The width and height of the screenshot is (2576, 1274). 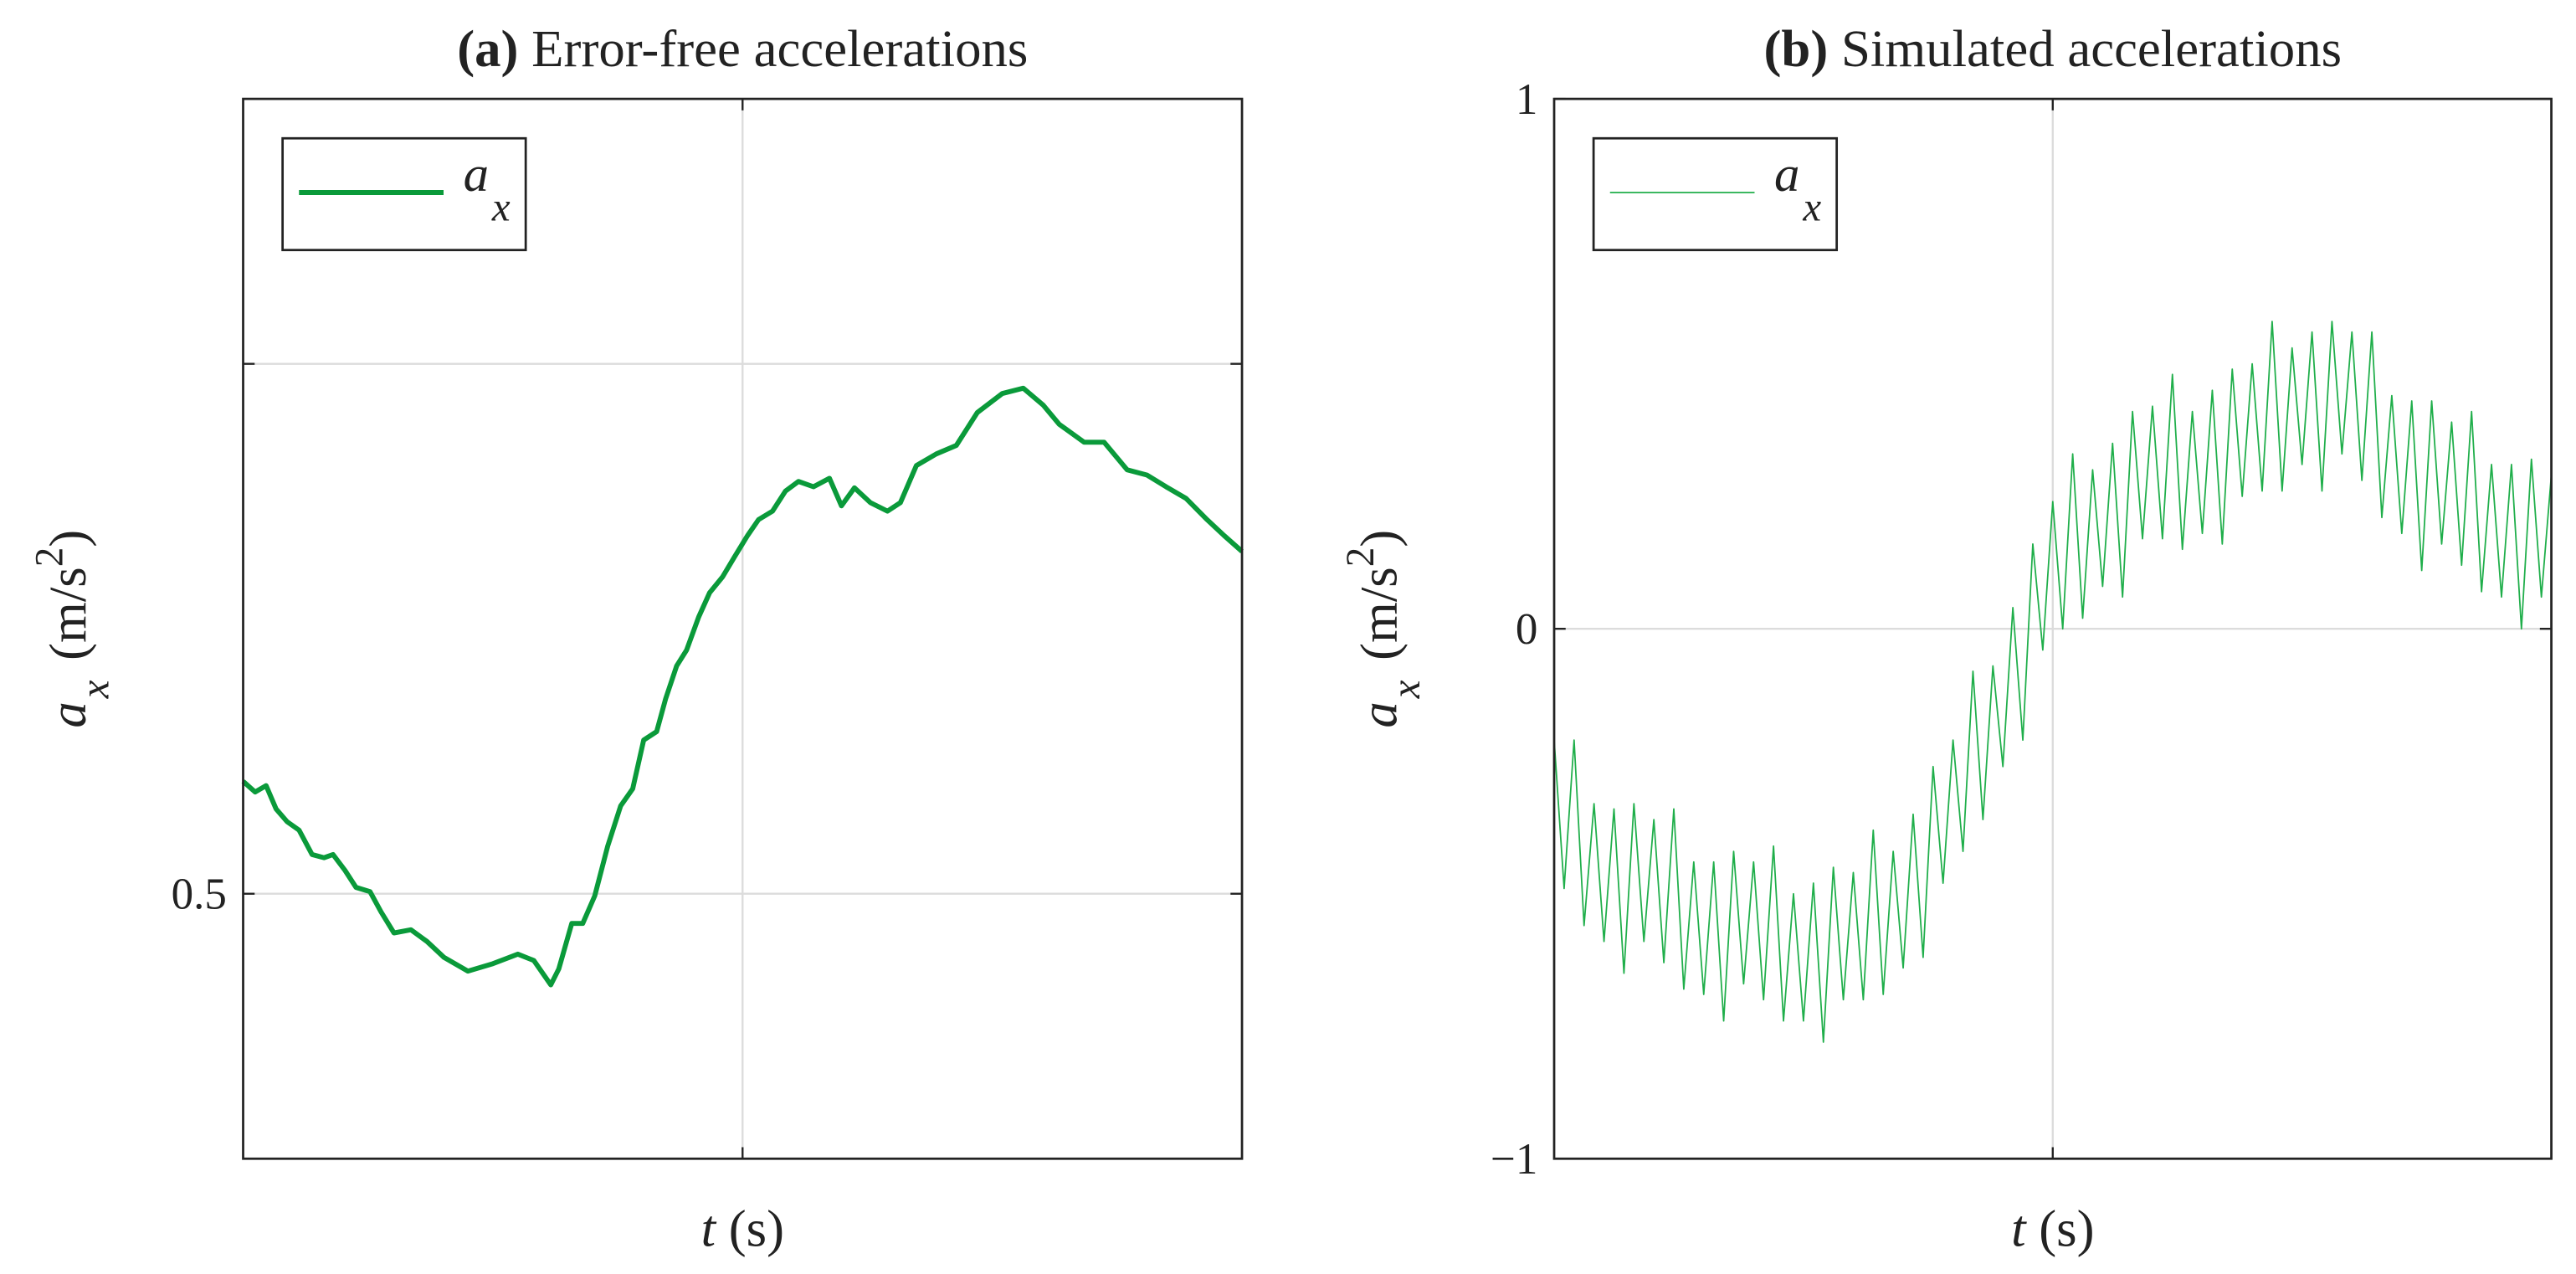 I want to click on title-text: Simulated accelerations, so click(x=2091, y=48).